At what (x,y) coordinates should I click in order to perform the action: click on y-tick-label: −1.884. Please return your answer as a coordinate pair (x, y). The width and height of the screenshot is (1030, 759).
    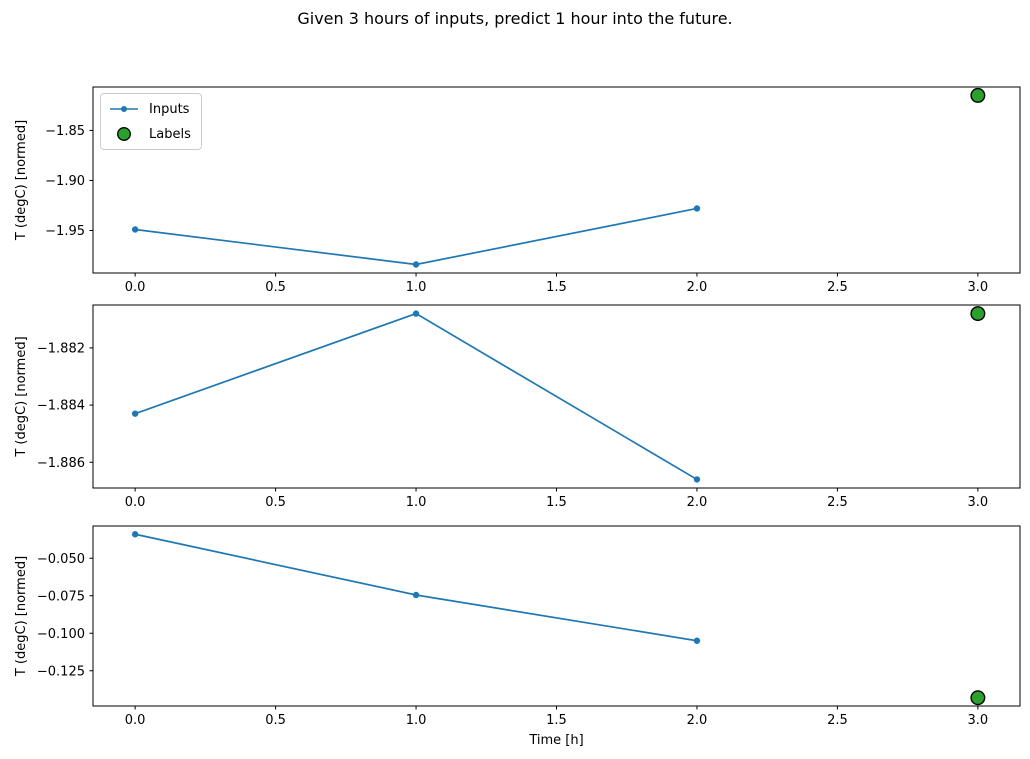
    Looking at the image, I should click on (61, 406).